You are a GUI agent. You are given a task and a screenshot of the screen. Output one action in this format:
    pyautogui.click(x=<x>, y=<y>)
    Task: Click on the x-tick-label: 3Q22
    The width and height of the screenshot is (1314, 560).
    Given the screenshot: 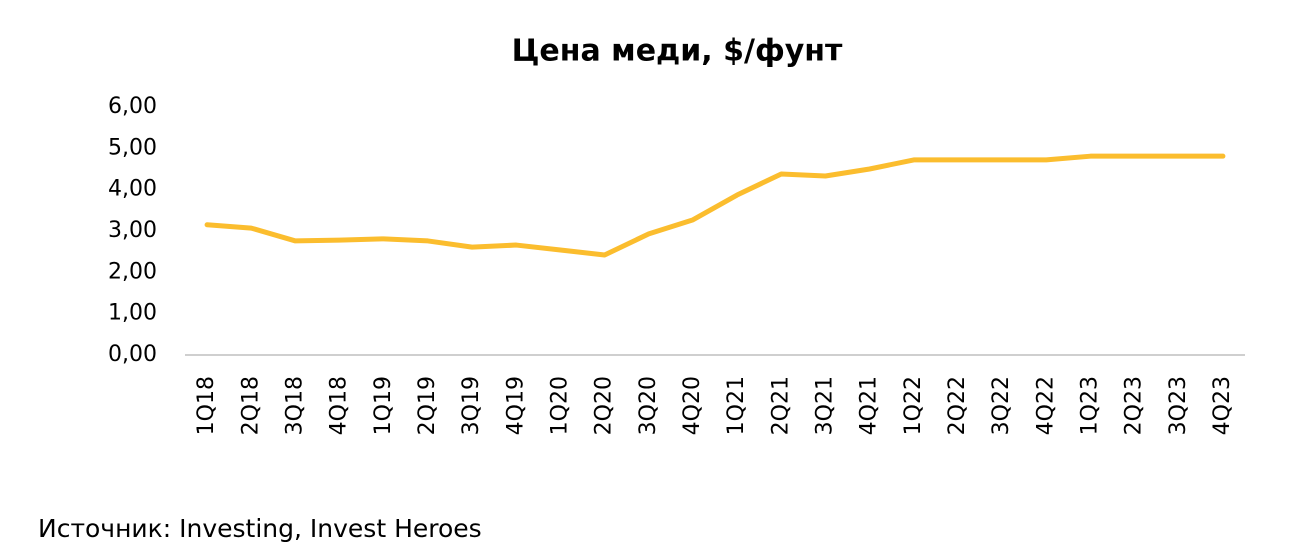 What is the action you would take?
    pyautogui.click(x=1001, y=405)
    